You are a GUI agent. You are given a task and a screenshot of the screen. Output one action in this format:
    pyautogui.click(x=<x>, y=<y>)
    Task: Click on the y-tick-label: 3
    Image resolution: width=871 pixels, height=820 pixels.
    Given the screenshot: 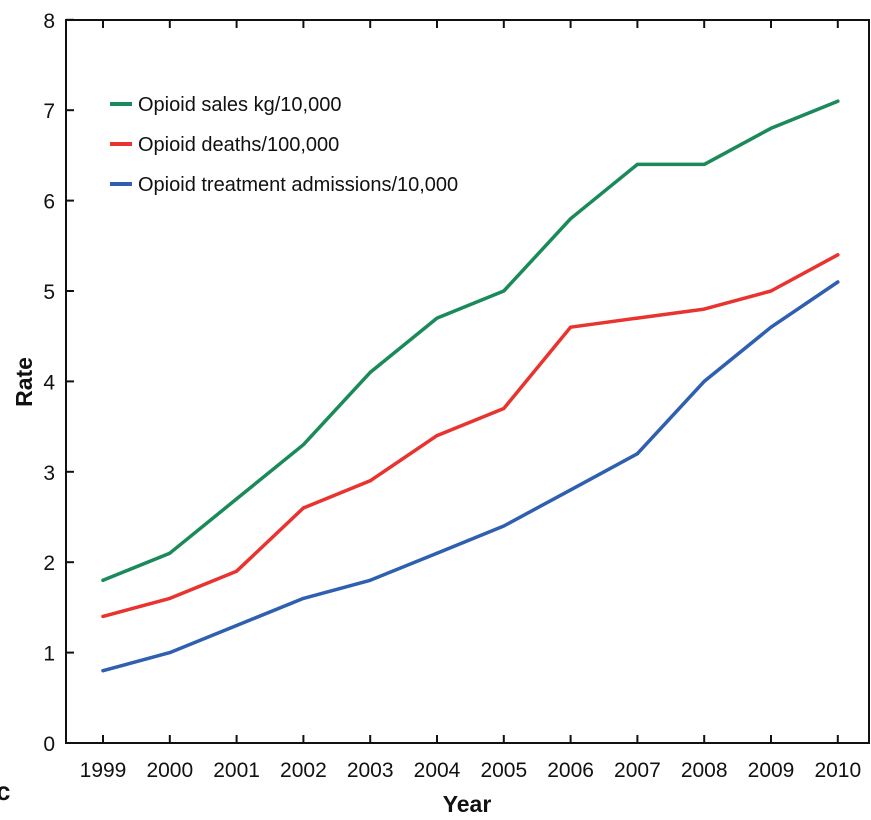 What is the action you would take?
    pyautogui.click(x=49, y=473)
    